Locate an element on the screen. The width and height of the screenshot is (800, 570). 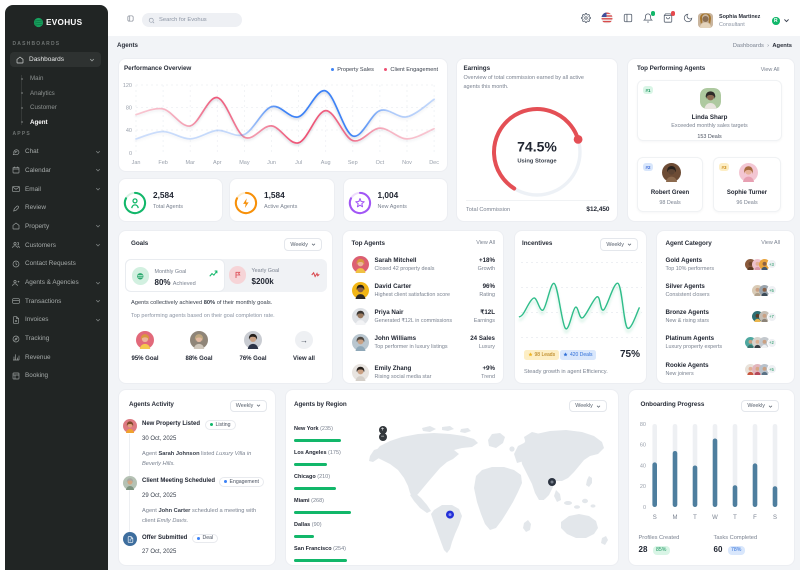
svg-text: Jan is located at coordinates (136, 163).